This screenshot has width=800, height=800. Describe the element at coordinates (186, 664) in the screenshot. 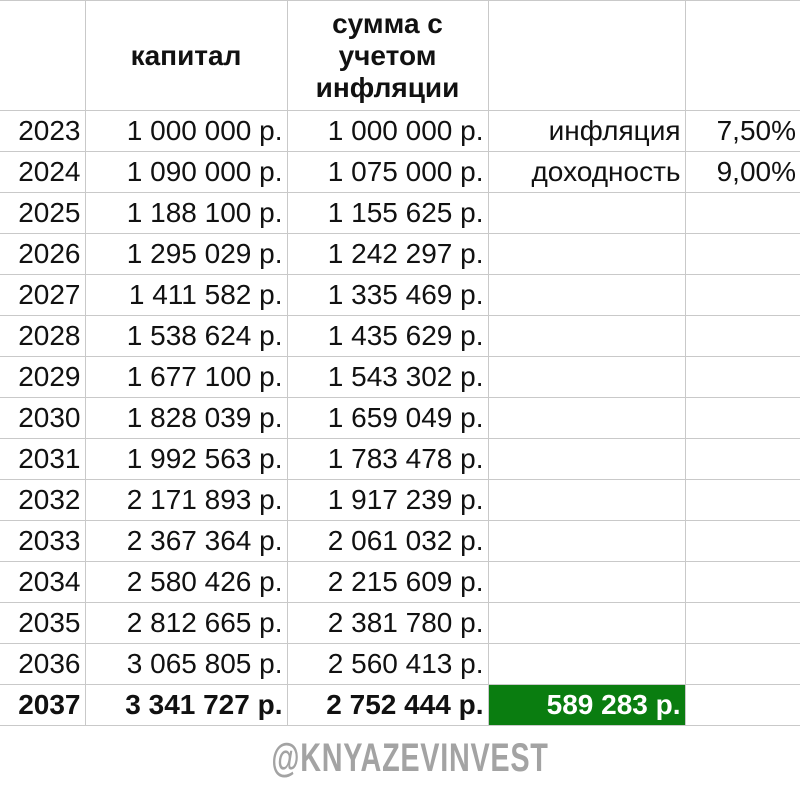

I see `capital-cell: 3 065 805 р.` at that location.